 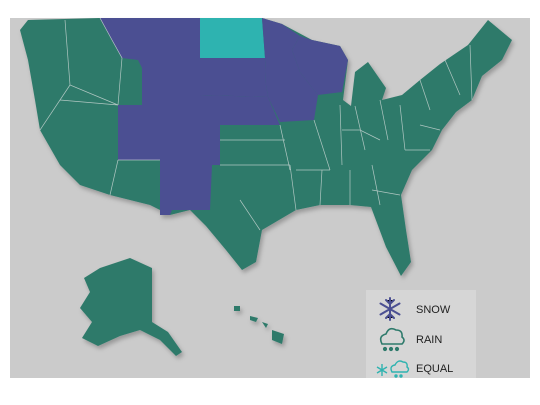 I want to click on legend-label: SNOW, so click(x=433, y=310).